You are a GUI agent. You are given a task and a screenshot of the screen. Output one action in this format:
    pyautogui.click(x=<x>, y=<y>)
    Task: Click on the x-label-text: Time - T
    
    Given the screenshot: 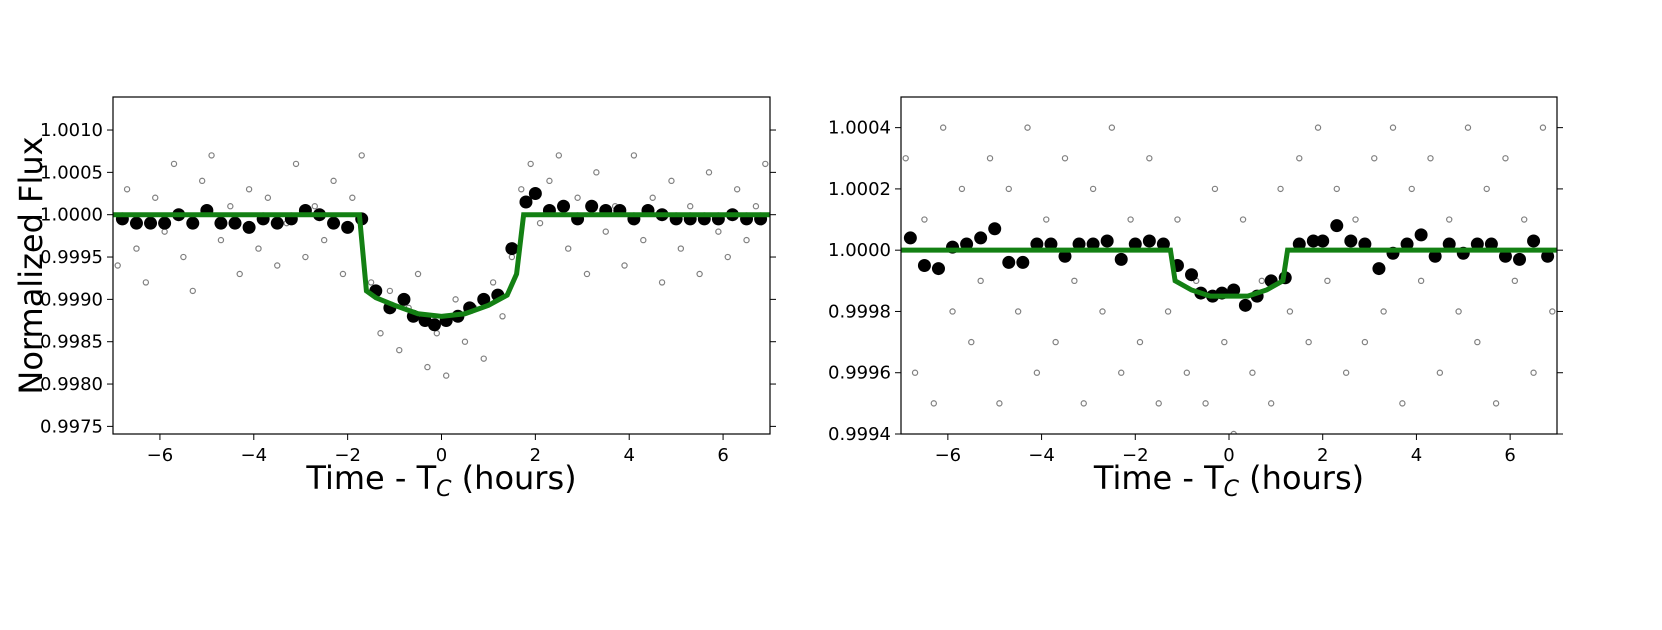 What is the action you would take?
    pyautogui.click(x=1158, y=478)
    